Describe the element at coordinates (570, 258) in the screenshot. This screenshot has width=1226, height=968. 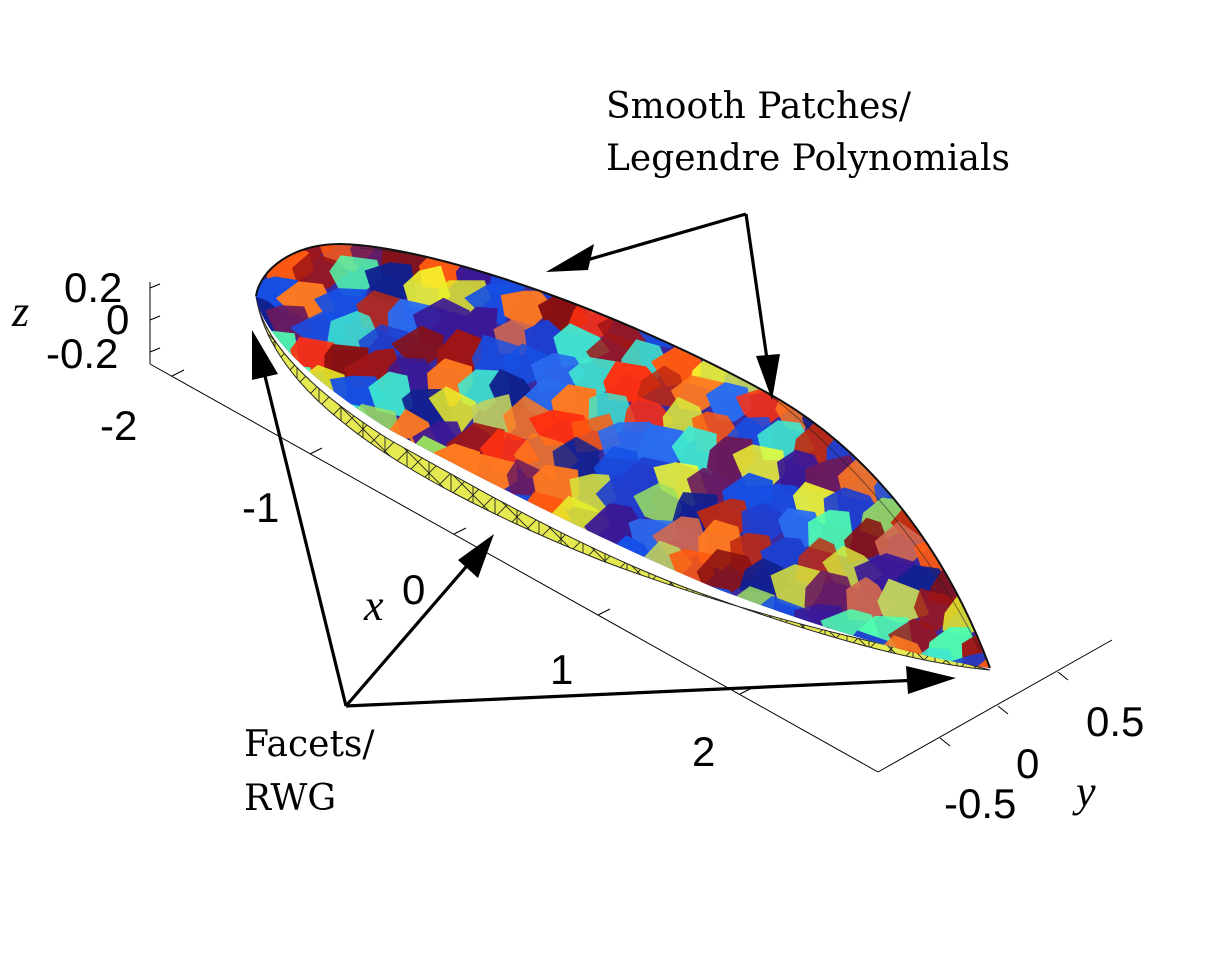
I see `arrow-head-left` at that location.